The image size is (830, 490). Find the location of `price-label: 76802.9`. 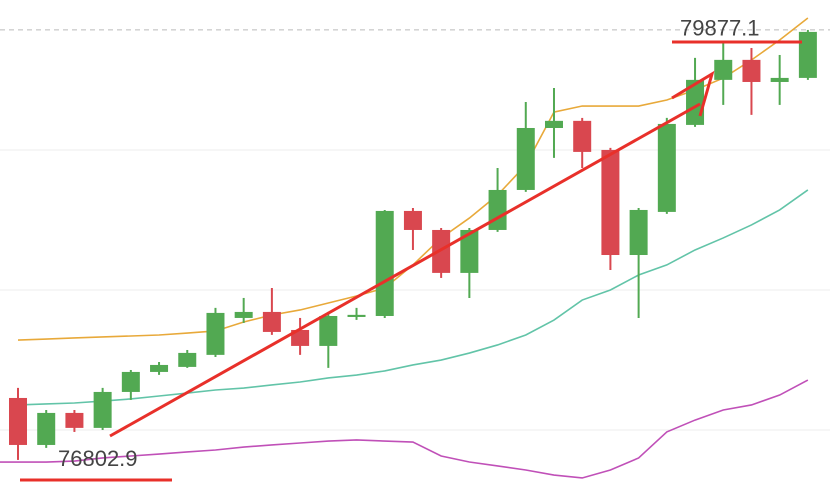

price-label: 76802.9 is located at coordinates (98, 458).